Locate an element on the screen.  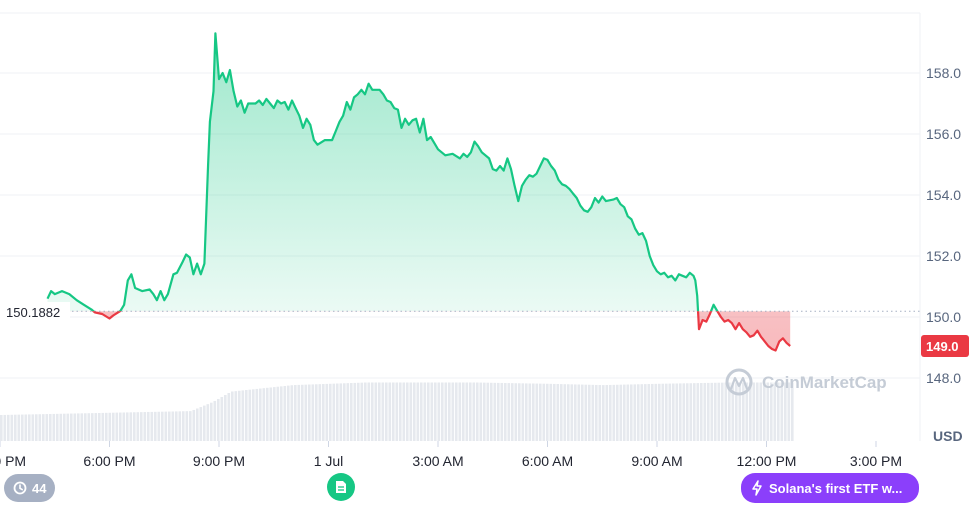
reference-price-label-bg is located at coordinates (35, 312).